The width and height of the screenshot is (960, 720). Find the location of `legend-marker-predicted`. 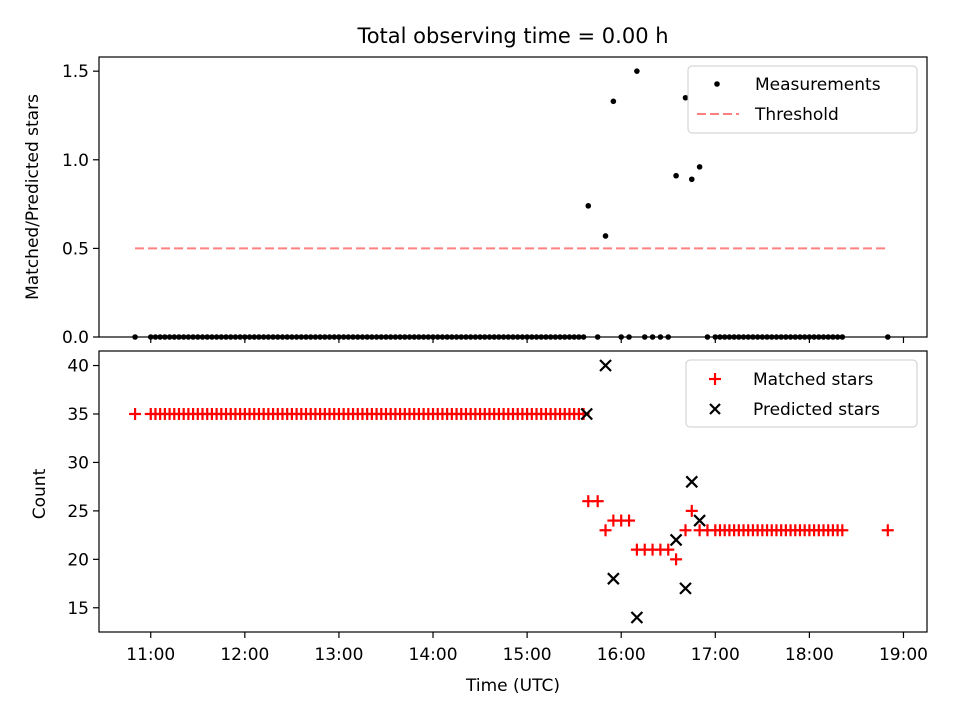

legend-marker-predicted is located at coordinates (715, 409).